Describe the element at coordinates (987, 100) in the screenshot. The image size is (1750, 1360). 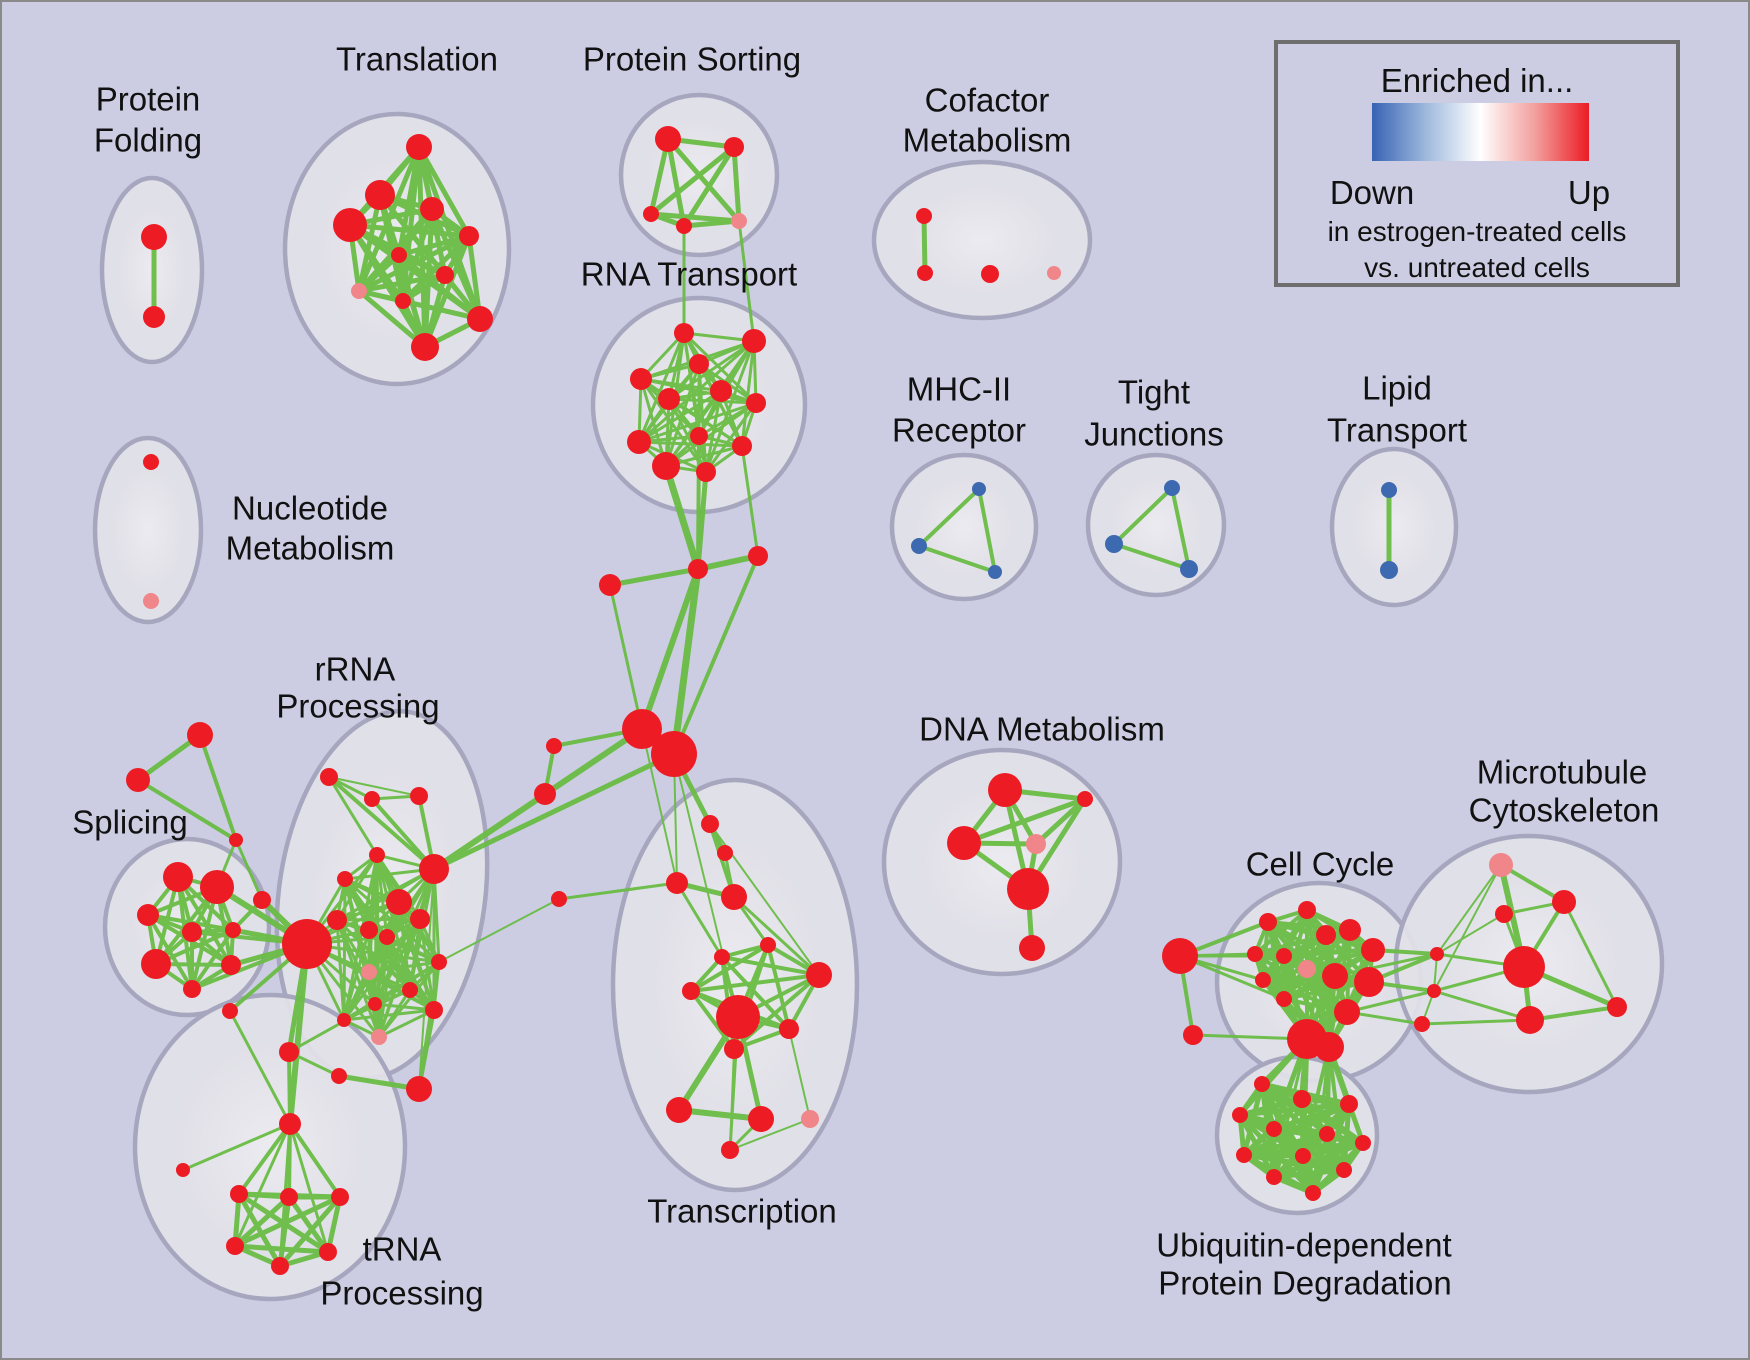
I see `cofactor-metabolism-label: Cofactor` at that location.